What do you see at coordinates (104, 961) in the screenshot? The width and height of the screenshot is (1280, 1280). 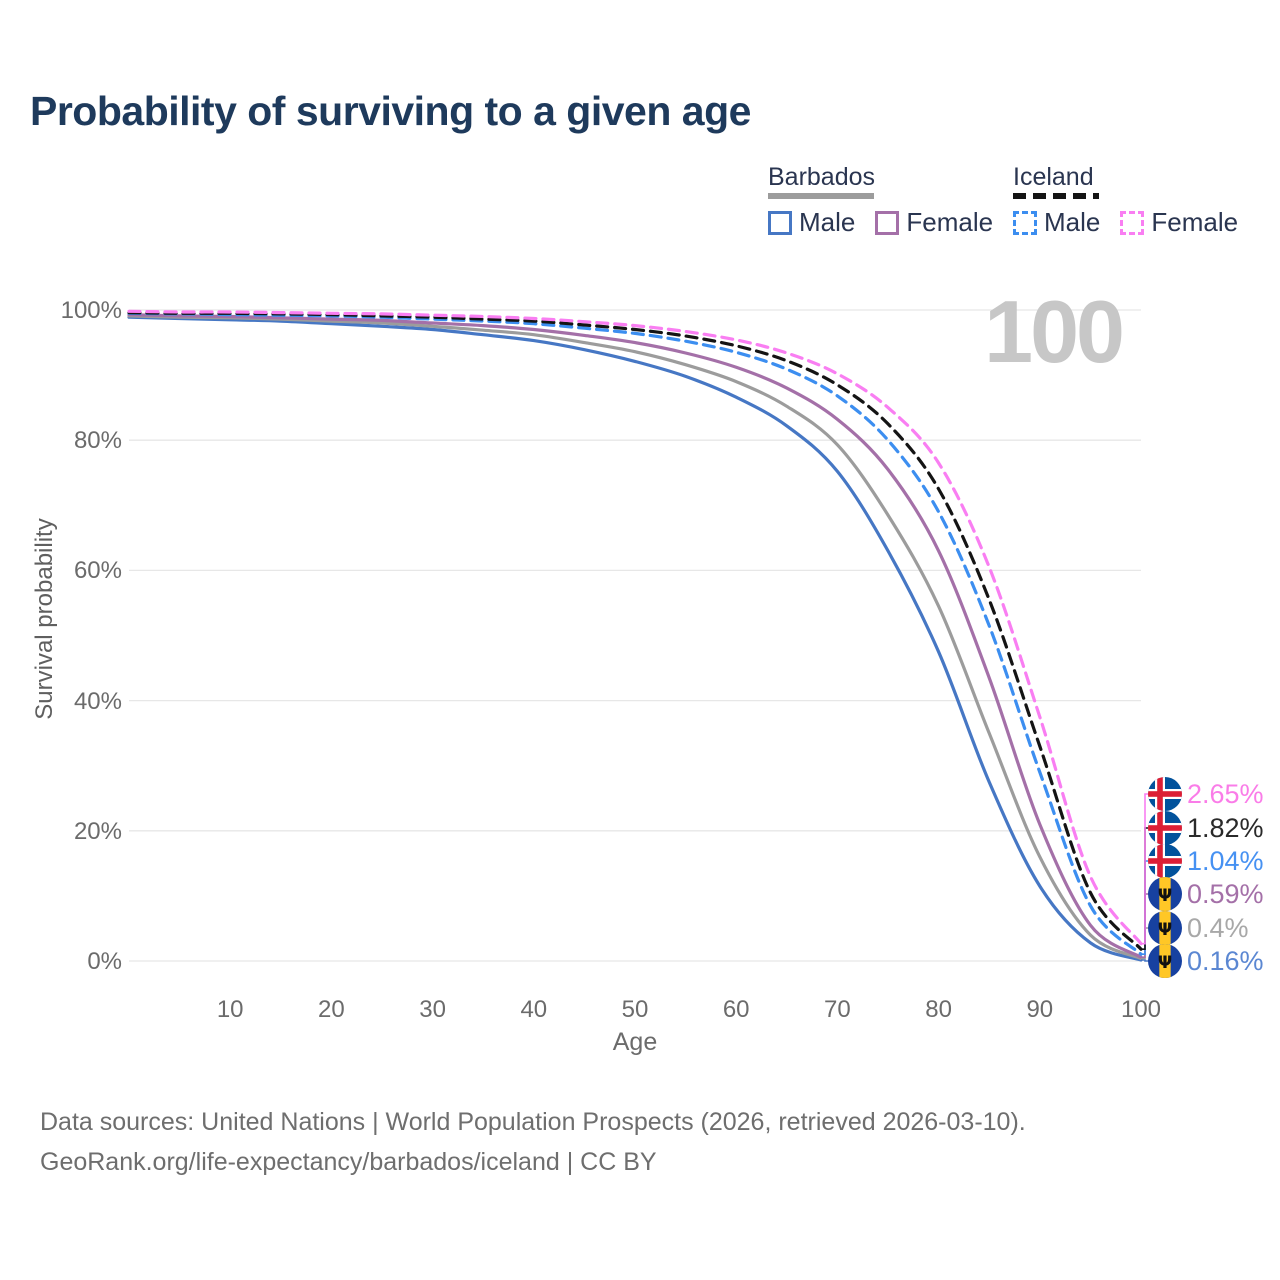 I see `y-tick-label: 0%` at bounding box center [104, 961].